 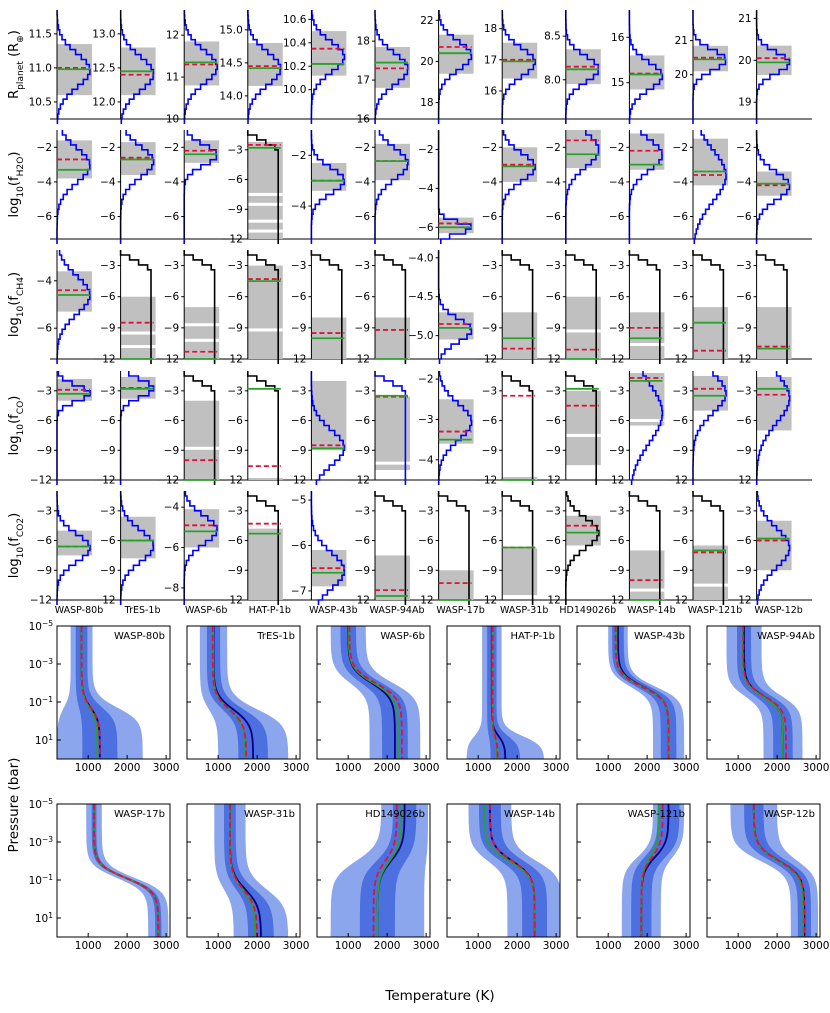 I want to click on credible-band-outer, so click(x=244, y=692).